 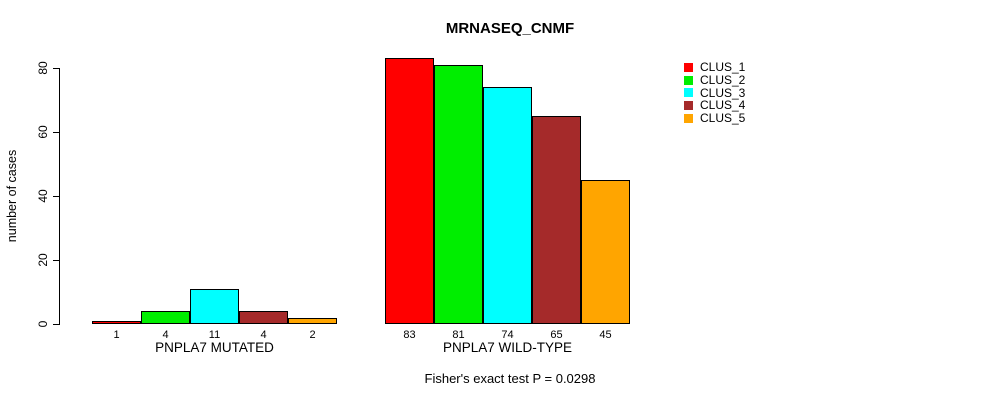 I want to click on bar-value-label: 65, so click(x=556, y=335).